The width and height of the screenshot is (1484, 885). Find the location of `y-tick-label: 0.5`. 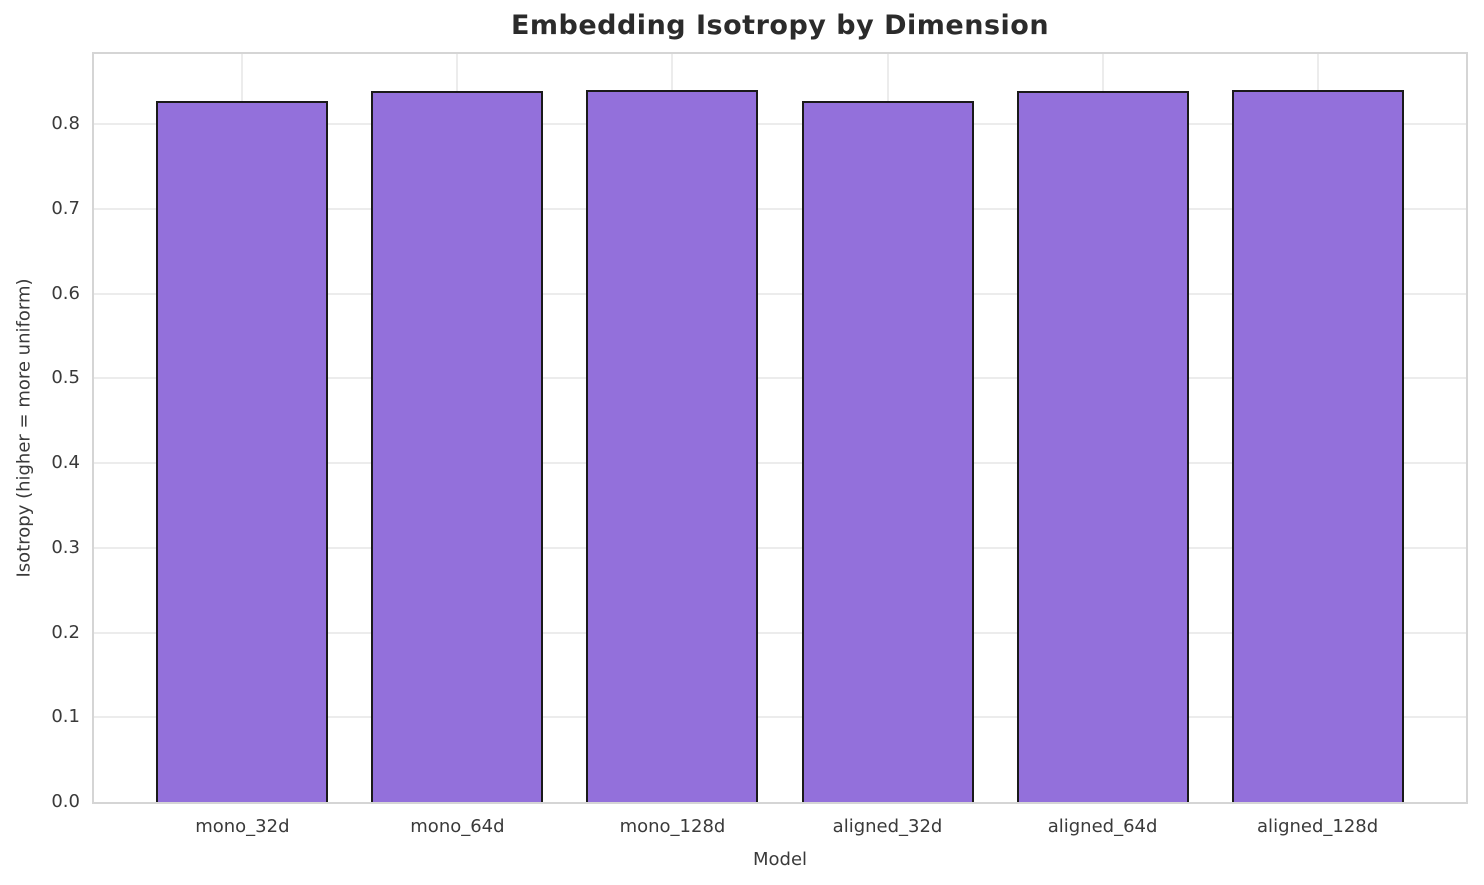

y-tick-label: 0.5 is located at coordinates (65, 378).